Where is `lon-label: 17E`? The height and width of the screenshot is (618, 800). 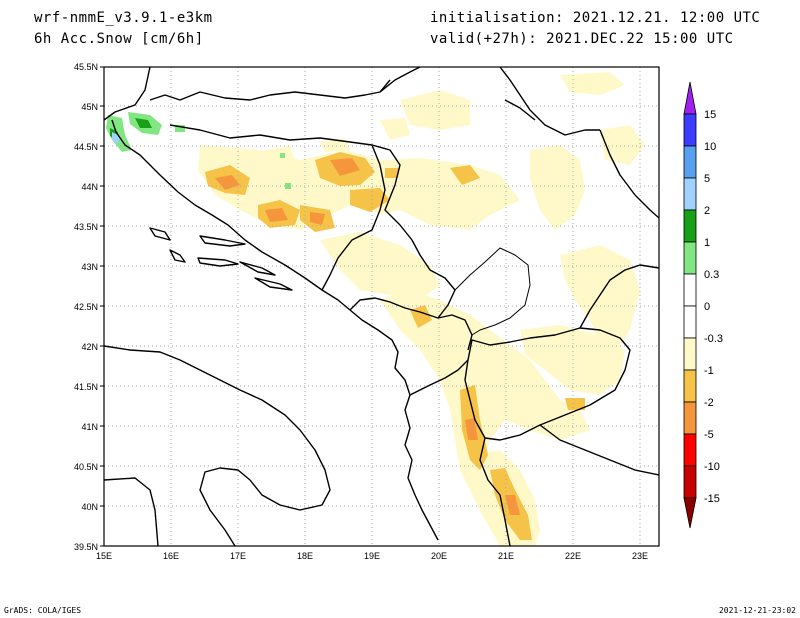 lon-label: 17E is located at coordinates (238, 556).